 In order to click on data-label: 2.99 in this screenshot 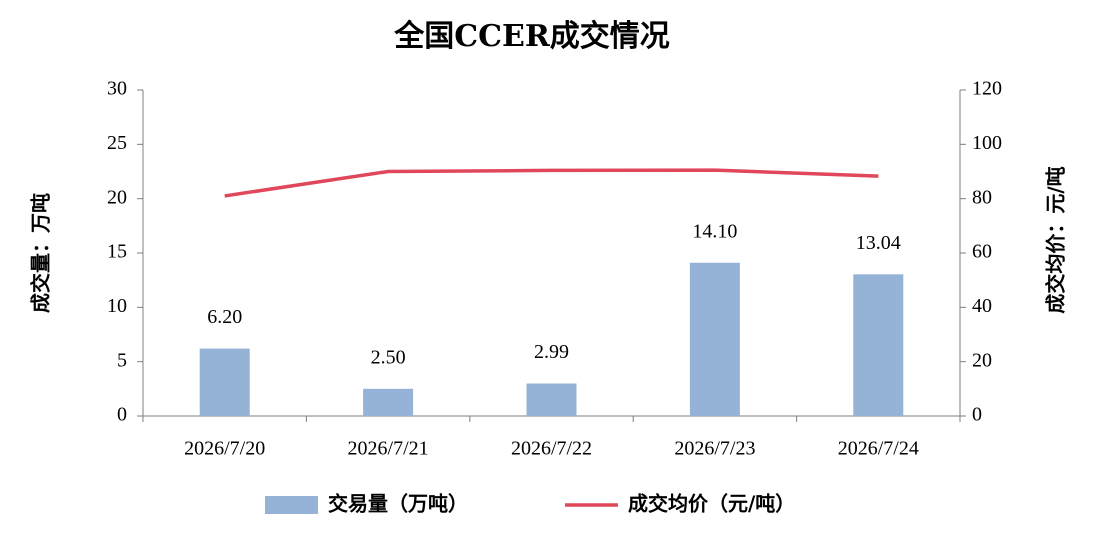, I will do `click(551, 352)`.